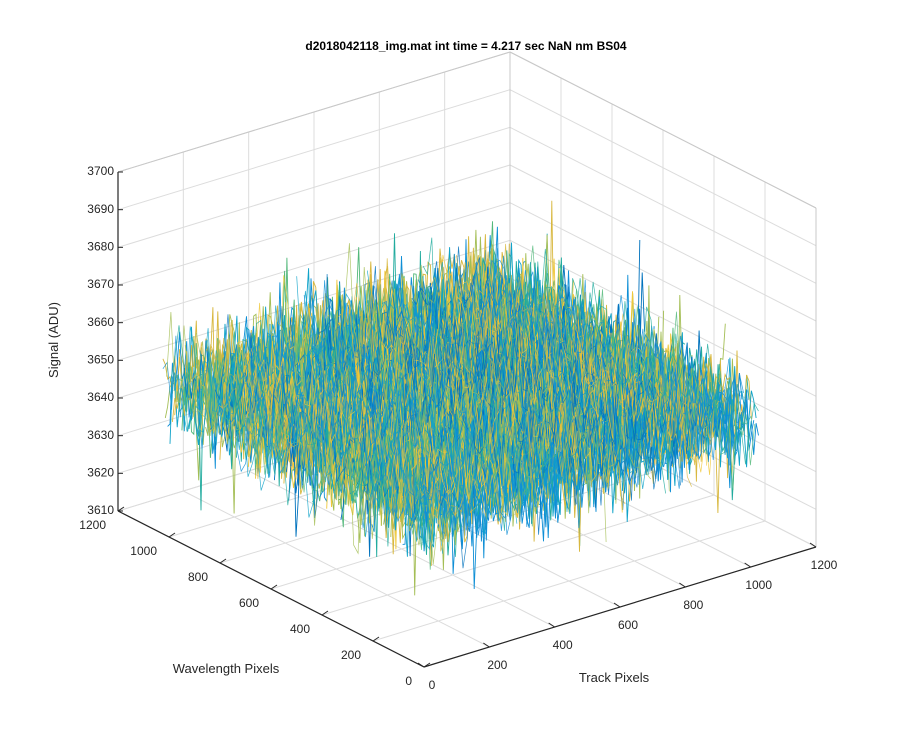 Image resolution: width=900 pixels, height=750 pixels. I want to click on z-tick-label: 3610, so click(100, 510).